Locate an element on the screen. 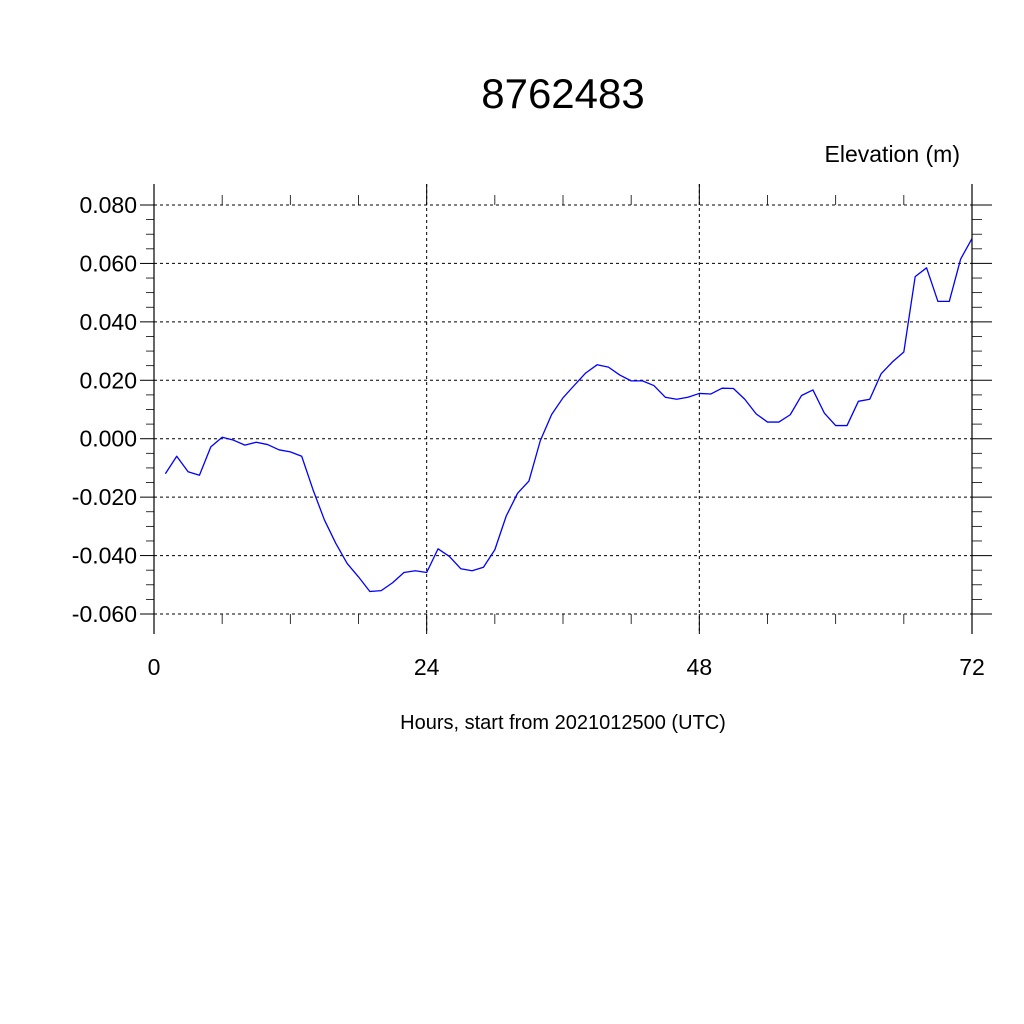  y-tick-label-7: 0.080 is located at coordinates (108, 205).